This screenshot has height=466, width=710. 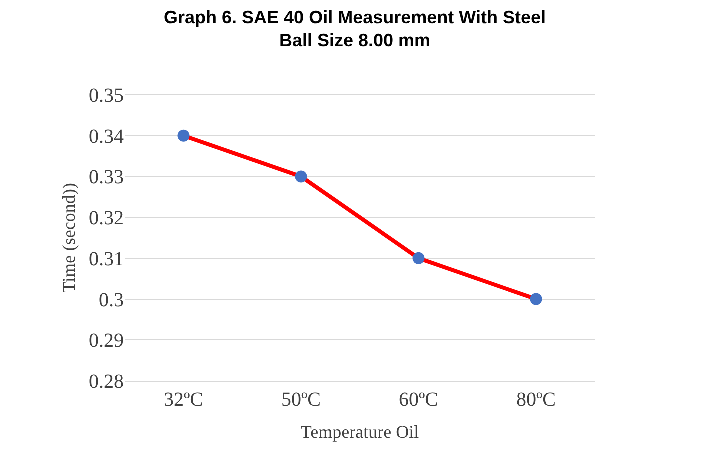 I want to click on y-tick-label: 0.31, so click(x=106, y=259).